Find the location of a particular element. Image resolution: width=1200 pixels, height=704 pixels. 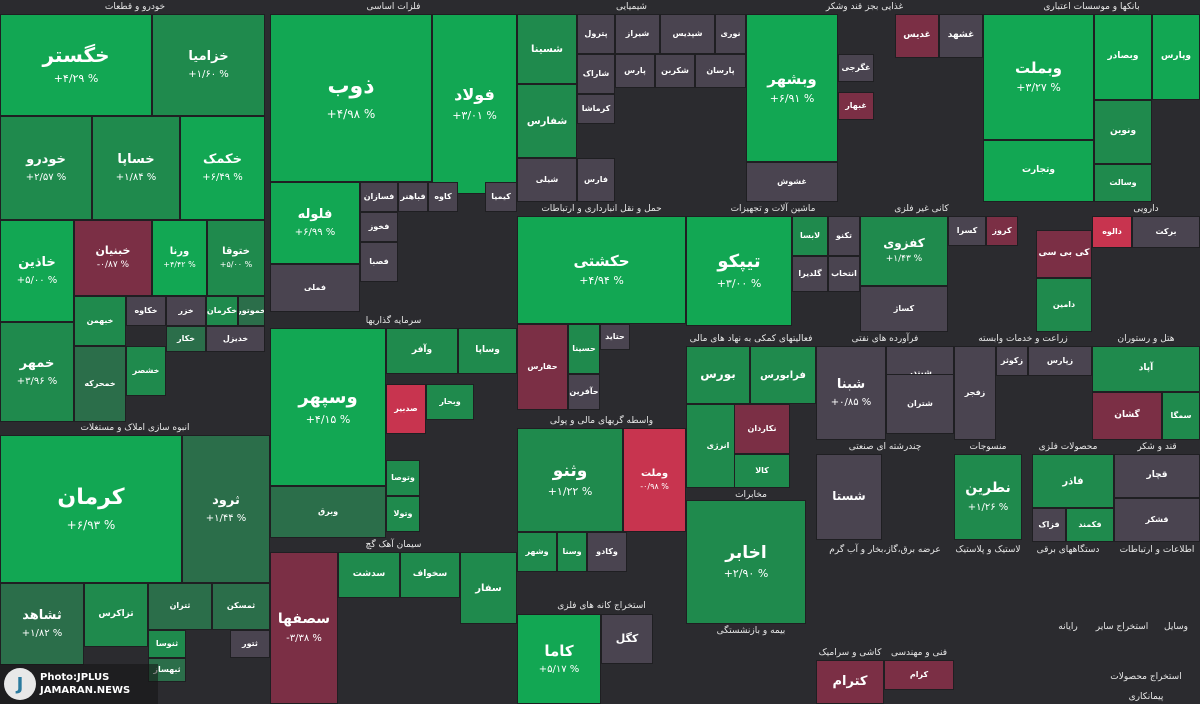

stock-tile: وبصادر is located at coordinates (1123, 57).